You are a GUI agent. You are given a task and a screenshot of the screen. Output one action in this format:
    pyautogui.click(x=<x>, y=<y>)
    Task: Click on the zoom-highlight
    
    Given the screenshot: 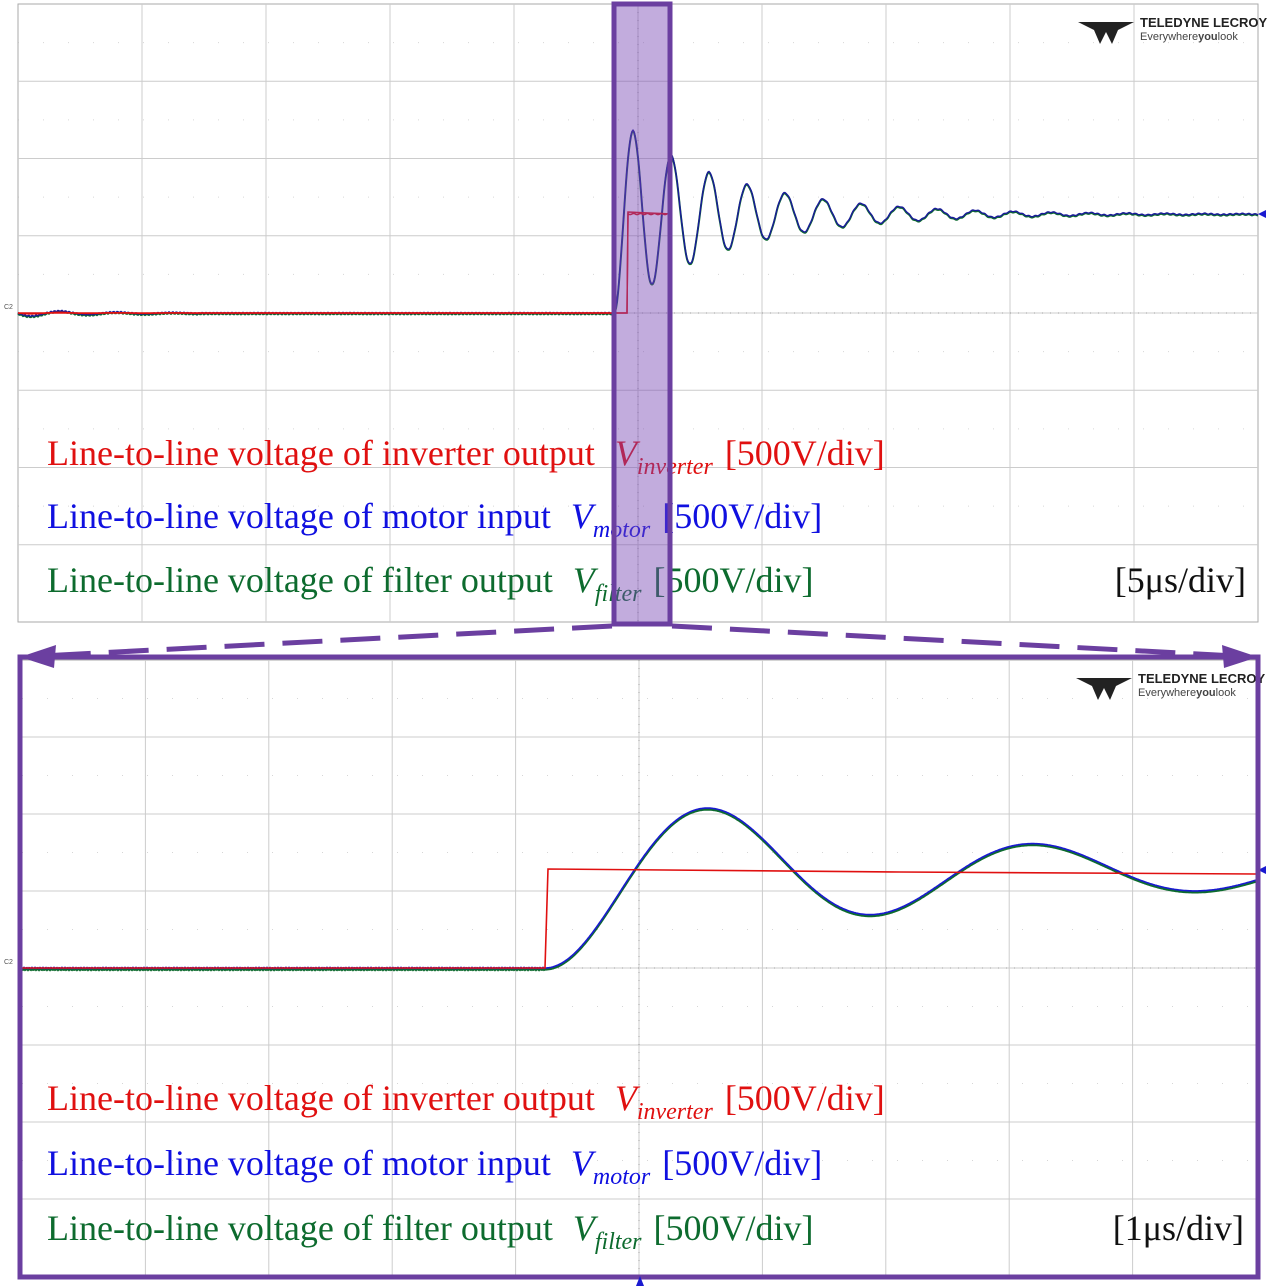 What is the action you would take?
    pyautogui.click(x=642, y=314)
    